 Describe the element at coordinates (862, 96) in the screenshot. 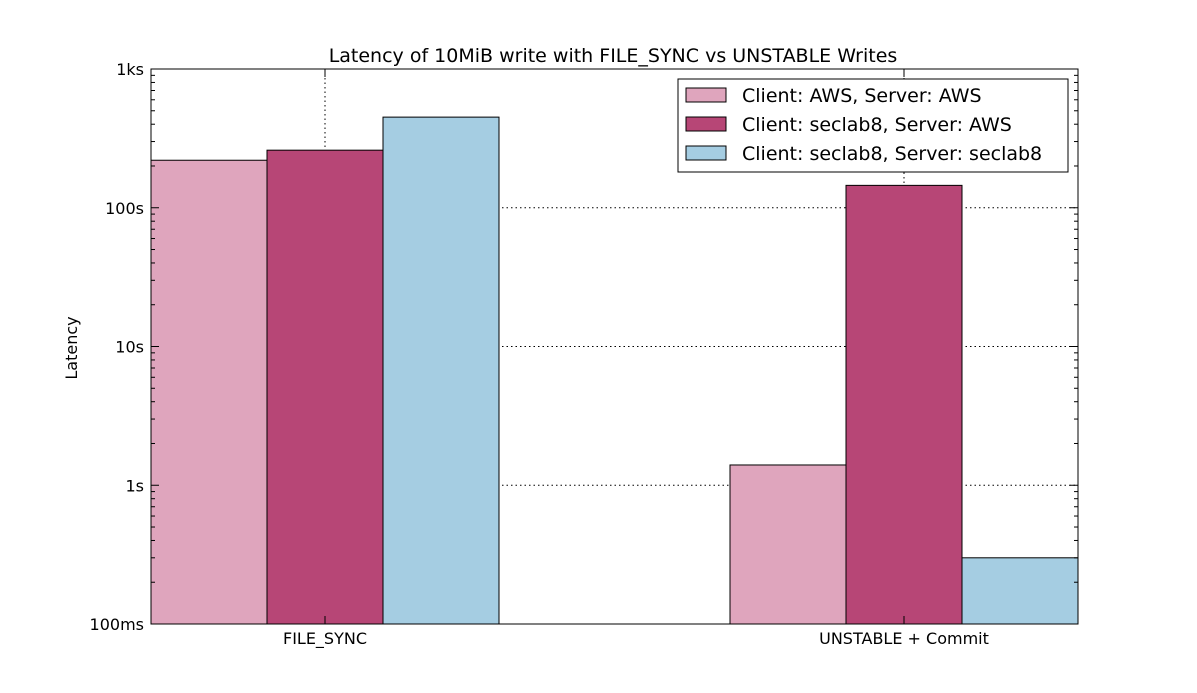

I see `legend-label: Client: AWS, Server: AWS` at that location.